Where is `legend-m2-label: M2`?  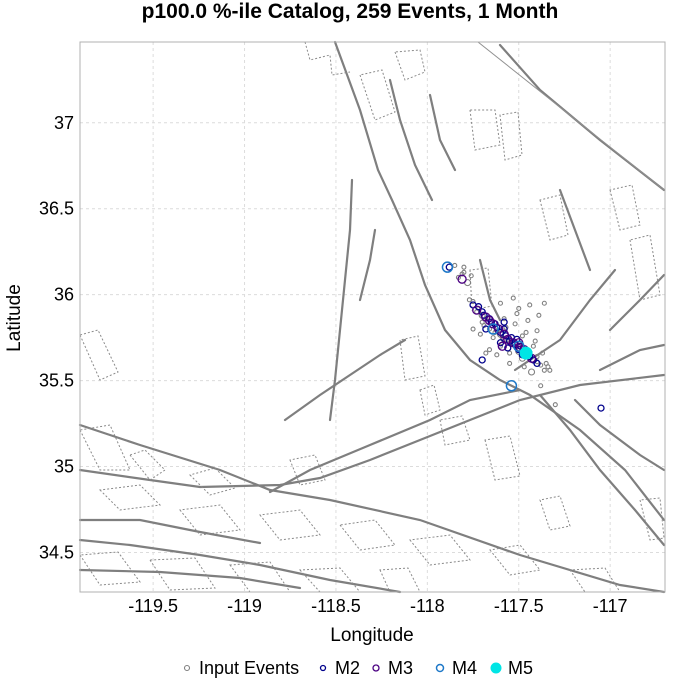 legend-m2-label: M2 is located at coordinates (347, 668).